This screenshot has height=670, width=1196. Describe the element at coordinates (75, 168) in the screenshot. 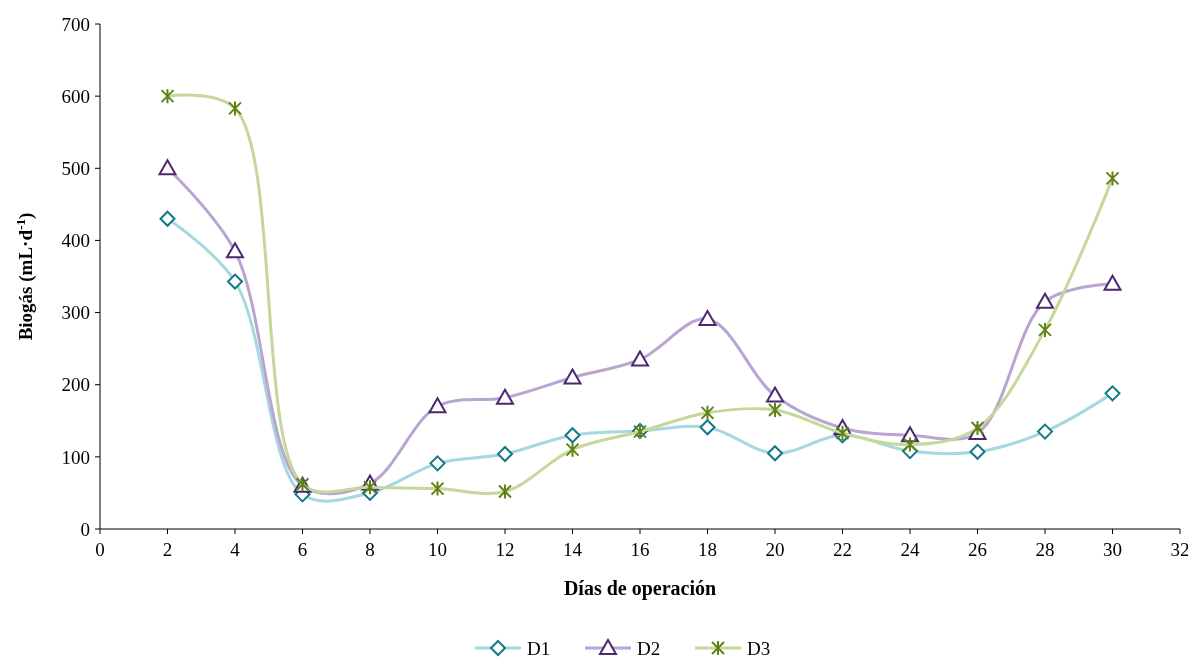

I see `y-tick-label: 500` at that location.